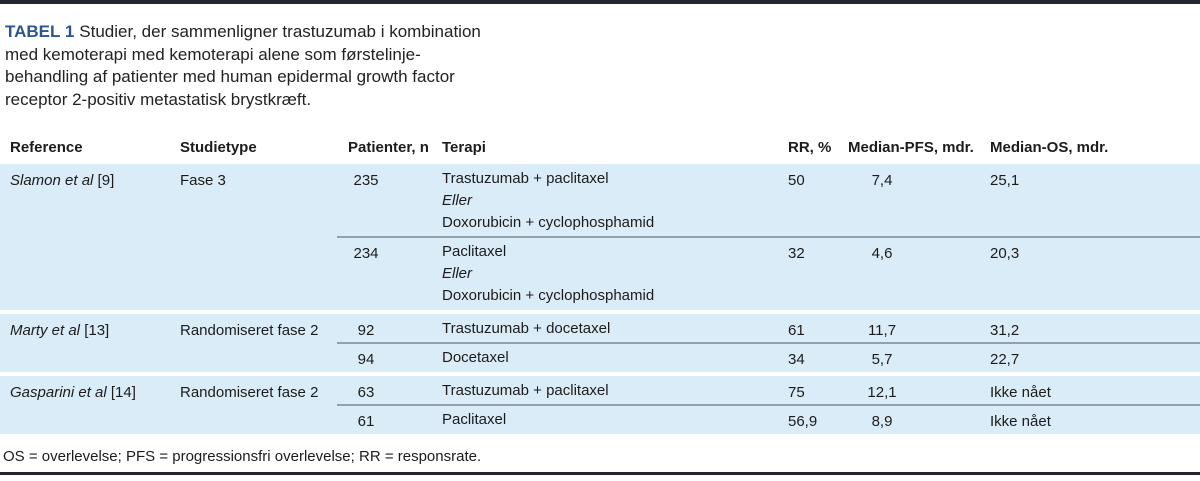  Describe the element at coordinates (882, 180) in the screenshot. I see `pfs-cell: 7,4` at that location.